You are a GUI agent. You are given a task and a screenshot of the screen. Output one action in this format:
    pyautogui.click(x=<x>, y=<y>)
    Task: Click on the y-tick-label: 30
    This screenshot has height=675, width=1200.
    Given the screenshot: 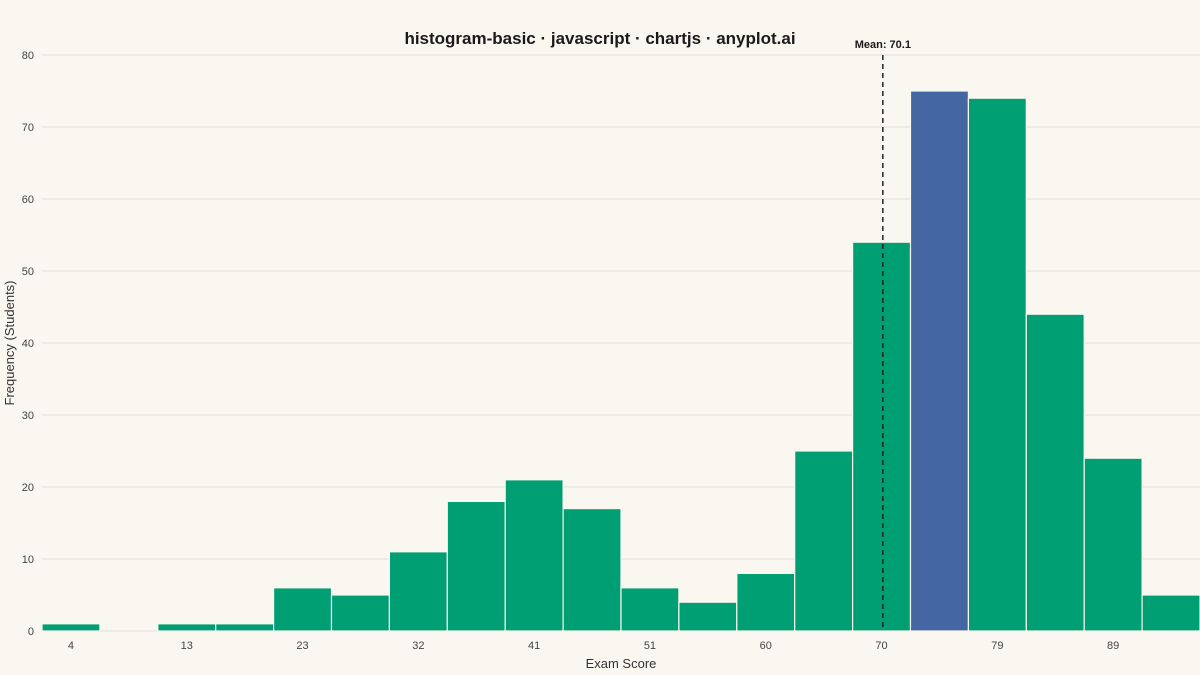 What is the action you would take?
    pyautogui.click(x=28, y=416)
    